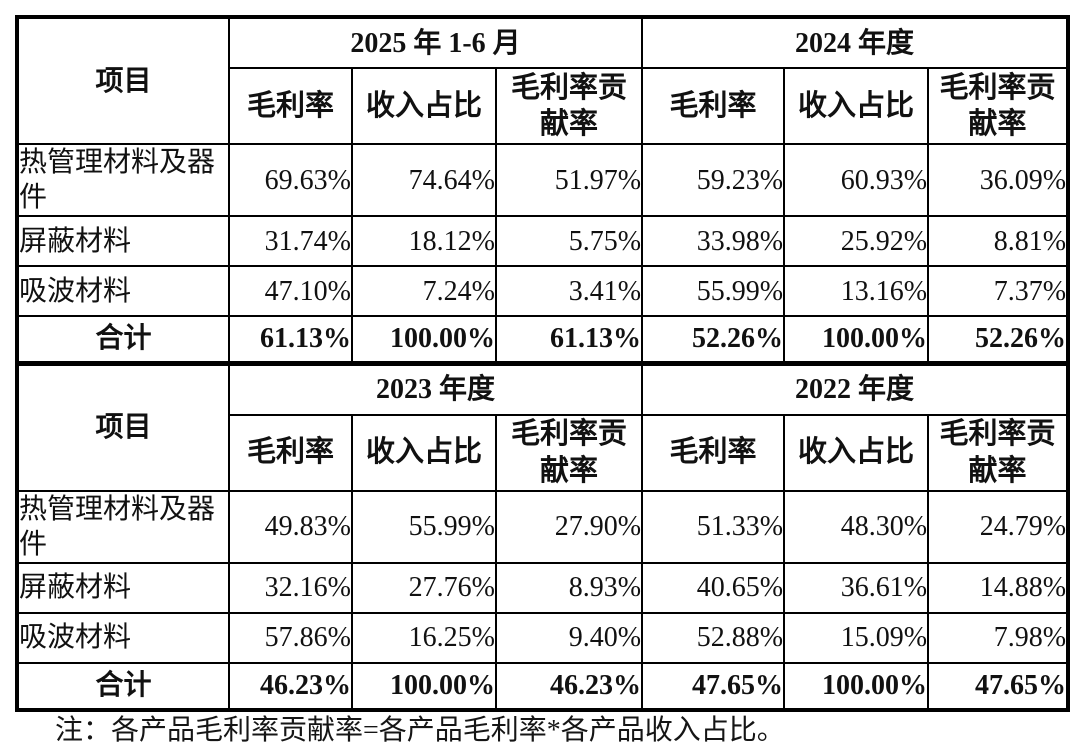 The width and height of the screenshot is (1080, 743). What do you see at coordinates (856, 526) in the screenshot?
I see `data-cell: 48.30%` at bounding box center [856, 526].